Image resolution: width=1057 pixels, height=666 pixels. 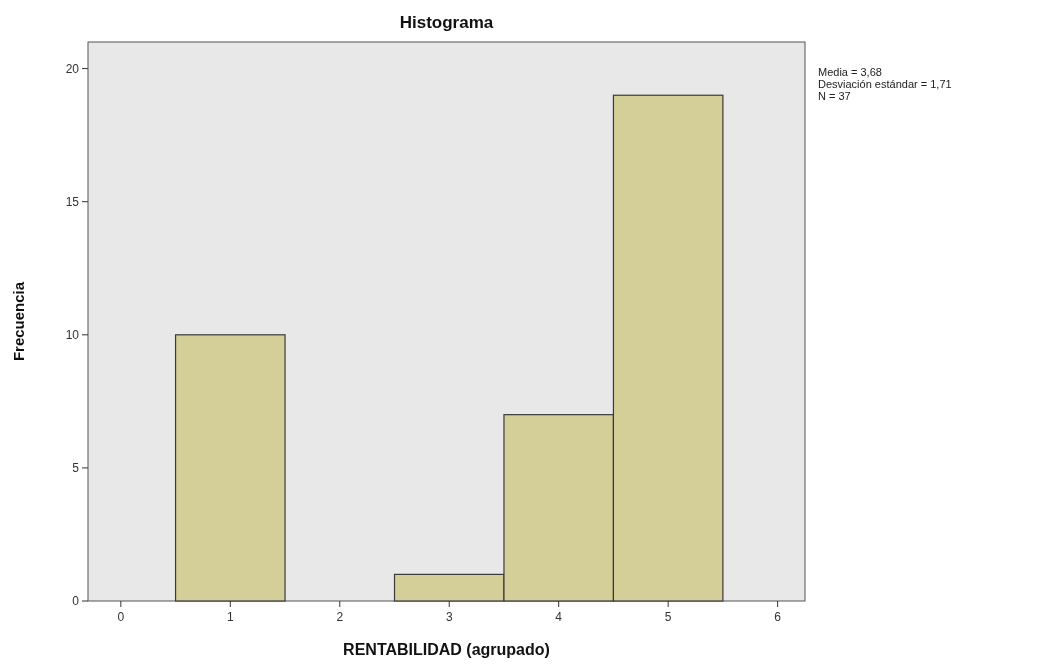 I want to click on x-tick-label: 2, so click(x=340, y=617).